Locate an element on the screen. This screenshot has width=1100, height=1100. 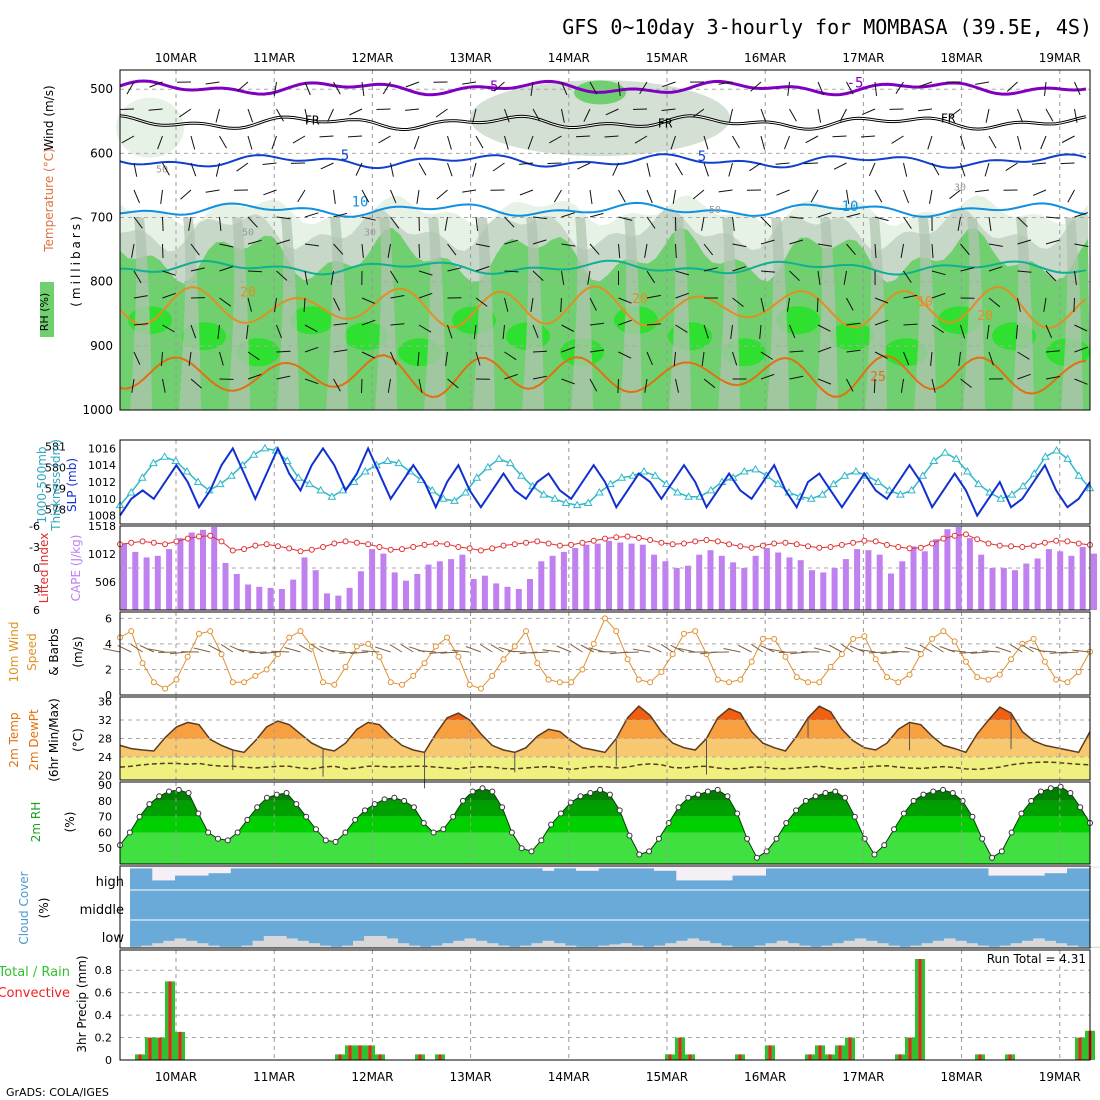
panel-thickness-slp: 581 580 579 578 1016 1014 1012 1010 1008 is located at coordinates (570, 482).